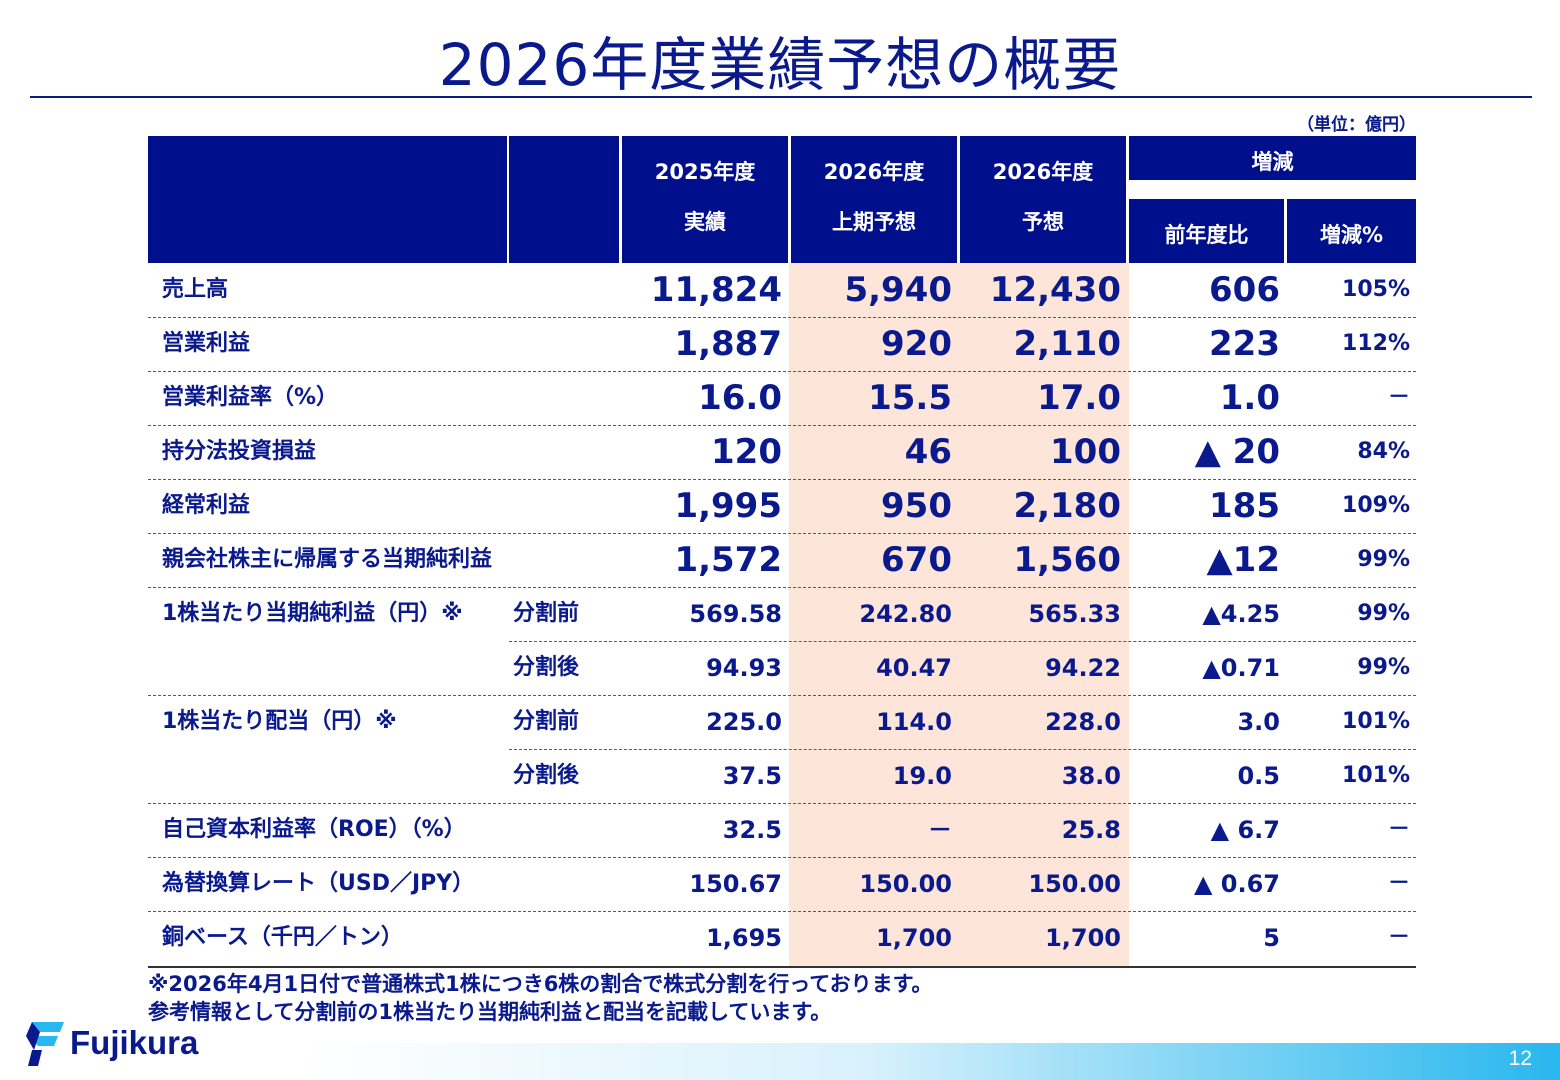  Describe the element at coordinates (914, 668) in the screenshot. I see `cell-2026-h1-forecast: 40.47` at that location.